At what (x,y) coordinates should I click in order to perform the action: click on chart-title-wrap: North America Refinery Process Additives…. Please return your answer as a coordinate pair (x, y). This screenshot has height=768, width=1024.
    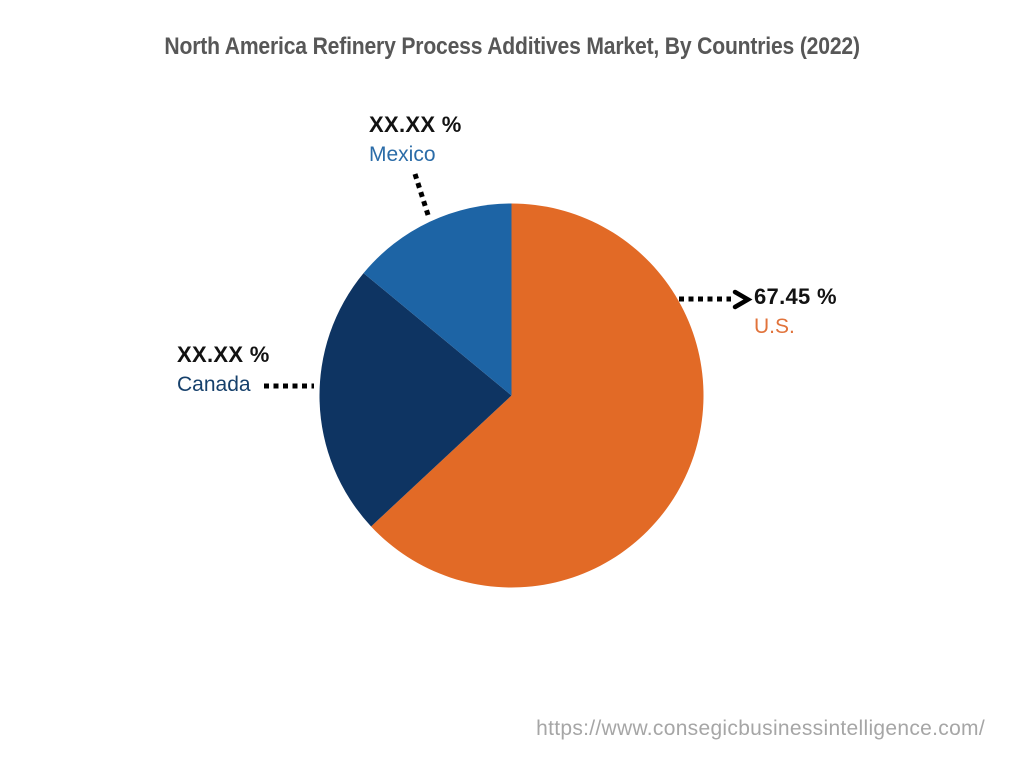
    Looking at the image, I should click on (512, 47).